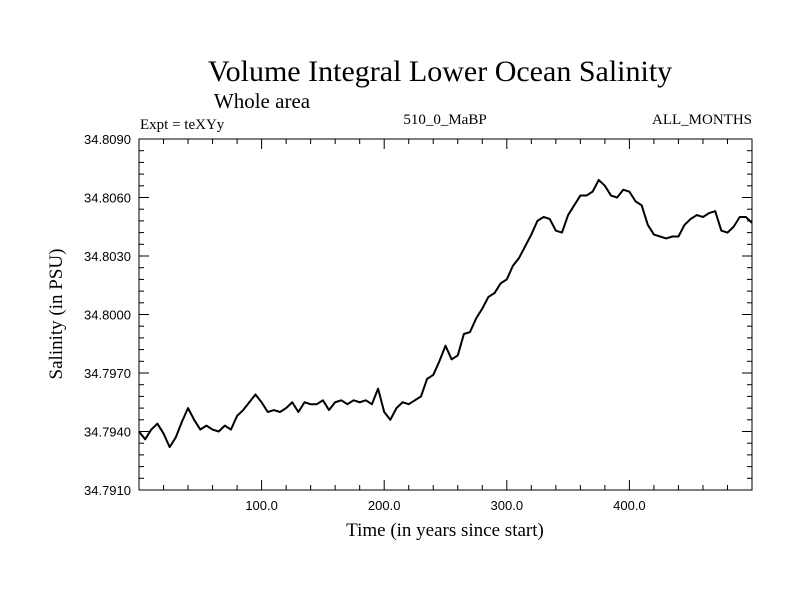 This screenshot has height=600, width=800. Describe the element at coordinates (107, 490) in the screenshot. I see `y-tick-label: 34.7910` at that location.